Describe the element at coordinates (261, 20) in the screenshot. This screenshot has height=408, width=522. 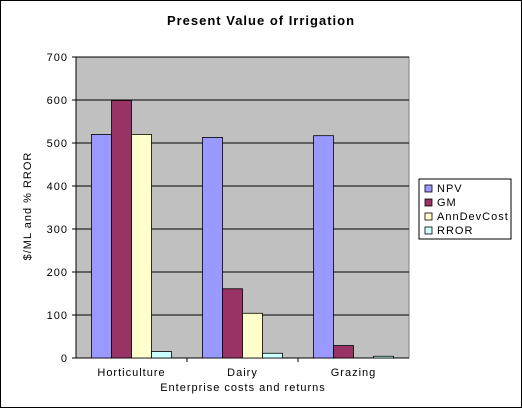
I see `chart-title: Present Value of Irrigation` at that location.